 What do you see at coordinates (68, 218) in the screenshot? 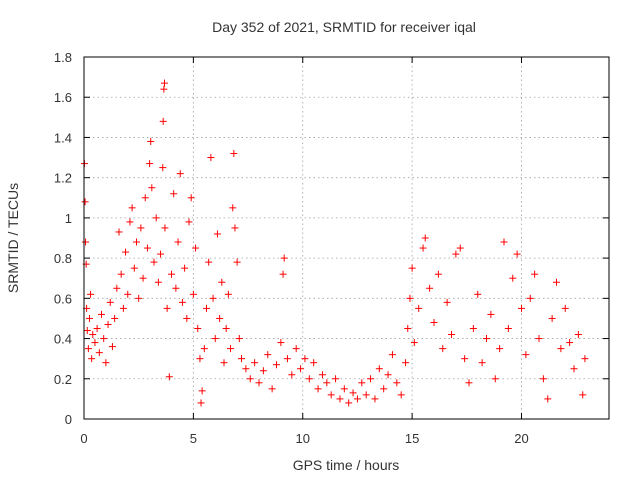
I see `y-tick-label: 1` at bounding box center [68, 218].